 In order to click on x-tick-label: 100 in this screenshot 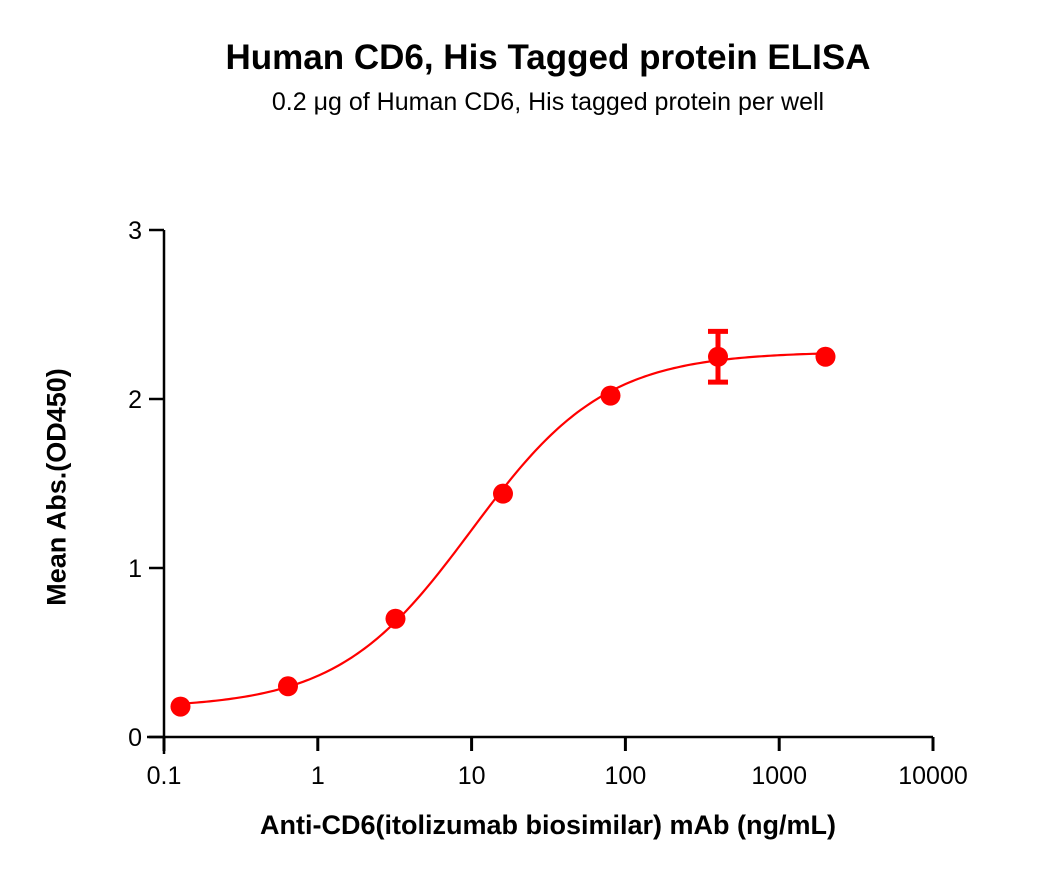, I will do `click(626, 776)`.